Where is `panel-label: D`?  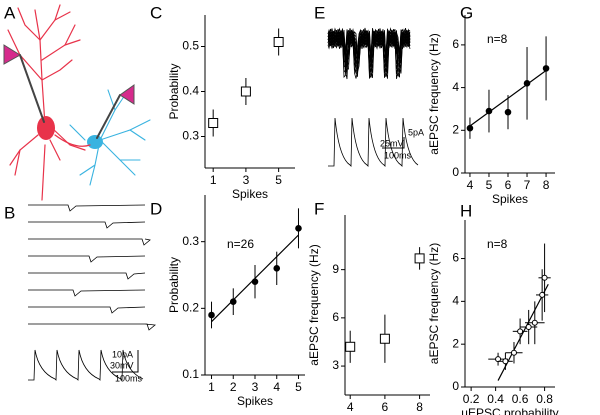
panel-label: D is located at coordinates (156, 208).